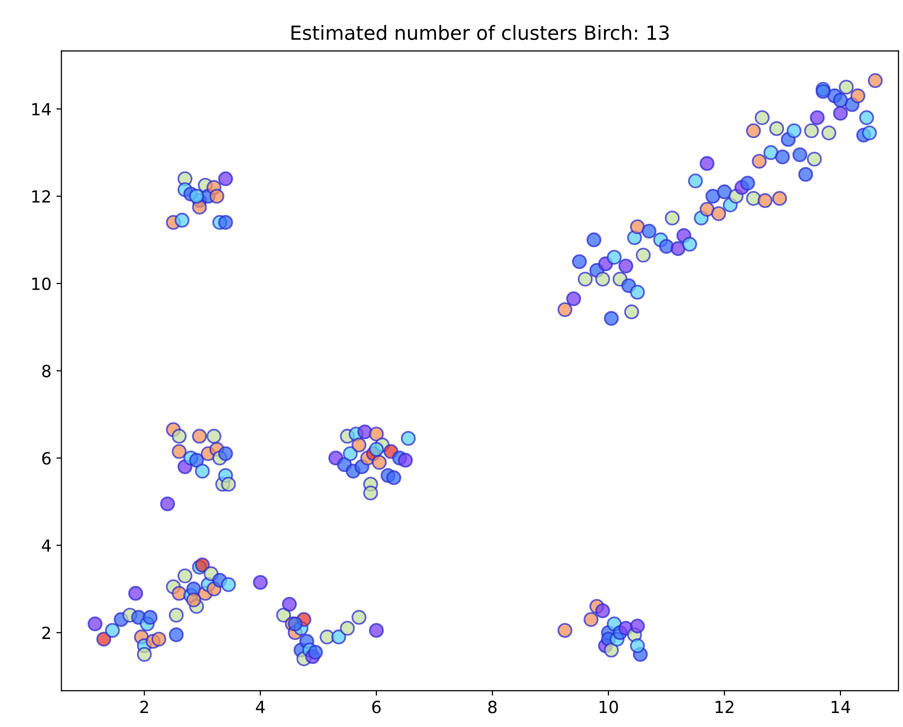 The image size is (903, 727). I want to click on y-tick-label: 8, so click(46, 371).